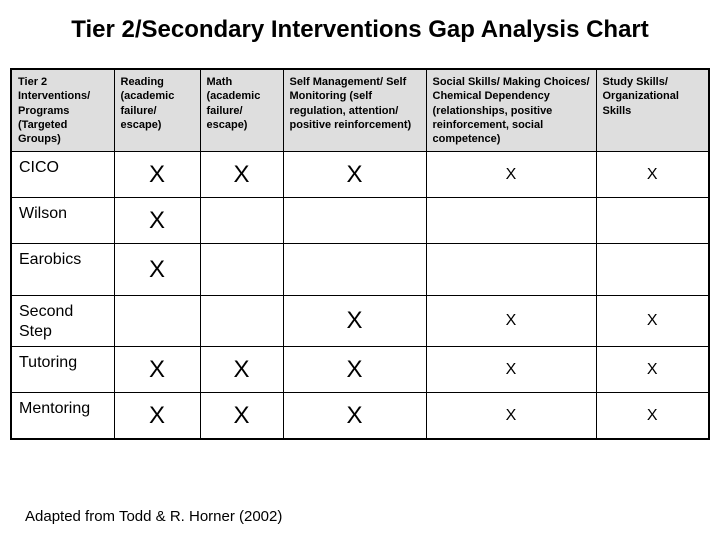 The height and width of the screenshot is (540, 720). What do you see at coordinates (241, 110) in the screenshot?
I see `column-header: Math (academic failure/ escape)` at bounding box center [241, 110].